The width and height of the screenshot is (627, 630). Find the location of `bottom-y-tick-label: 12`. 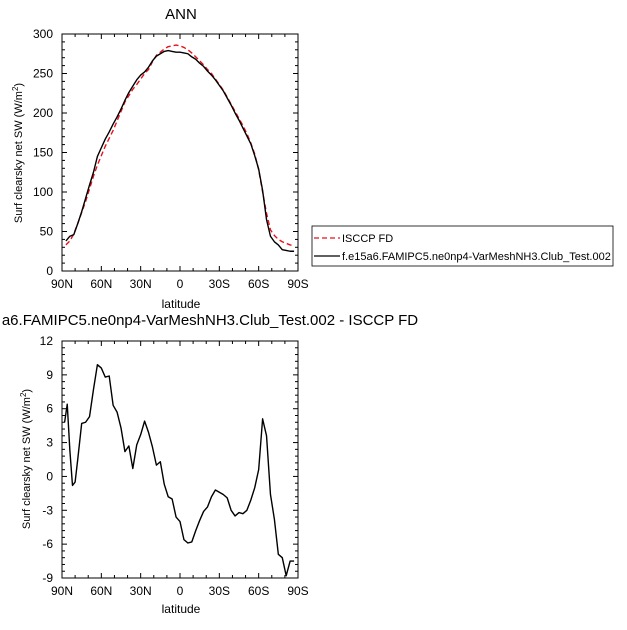

bottom-y-tick-label: 12 is located at coordinates (47, 341).